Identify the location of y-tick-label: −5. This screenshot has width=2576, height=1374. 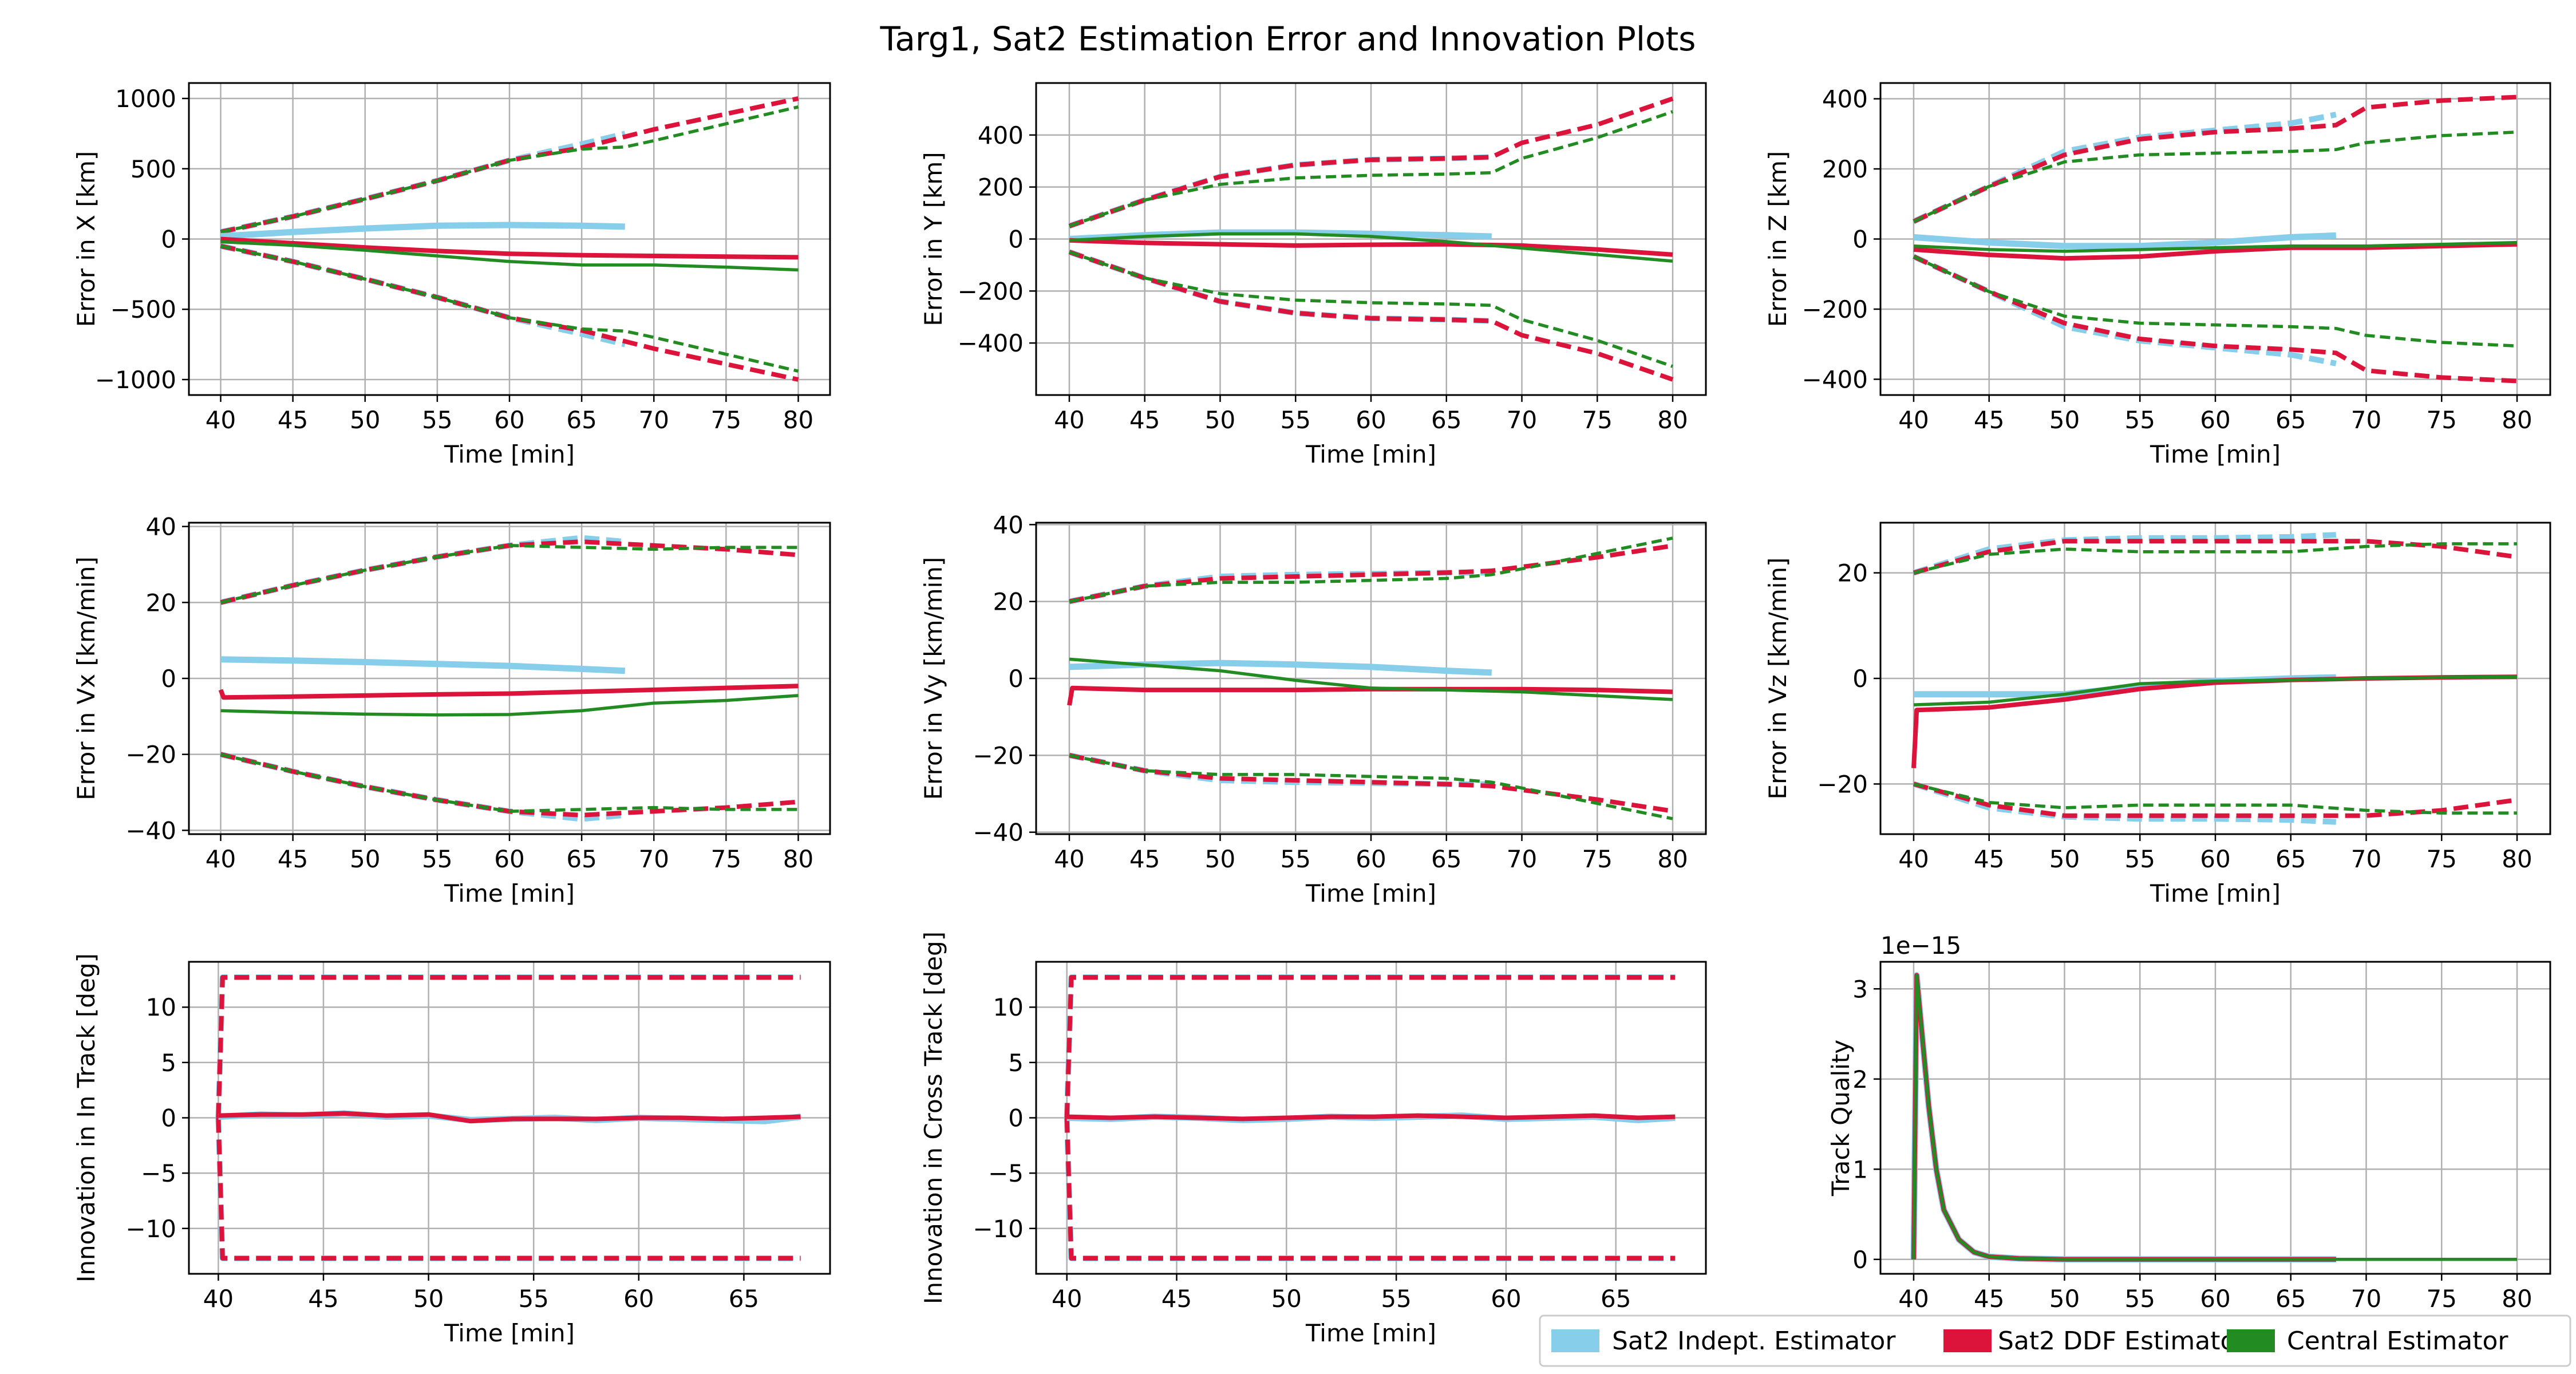
(1006, 1173).